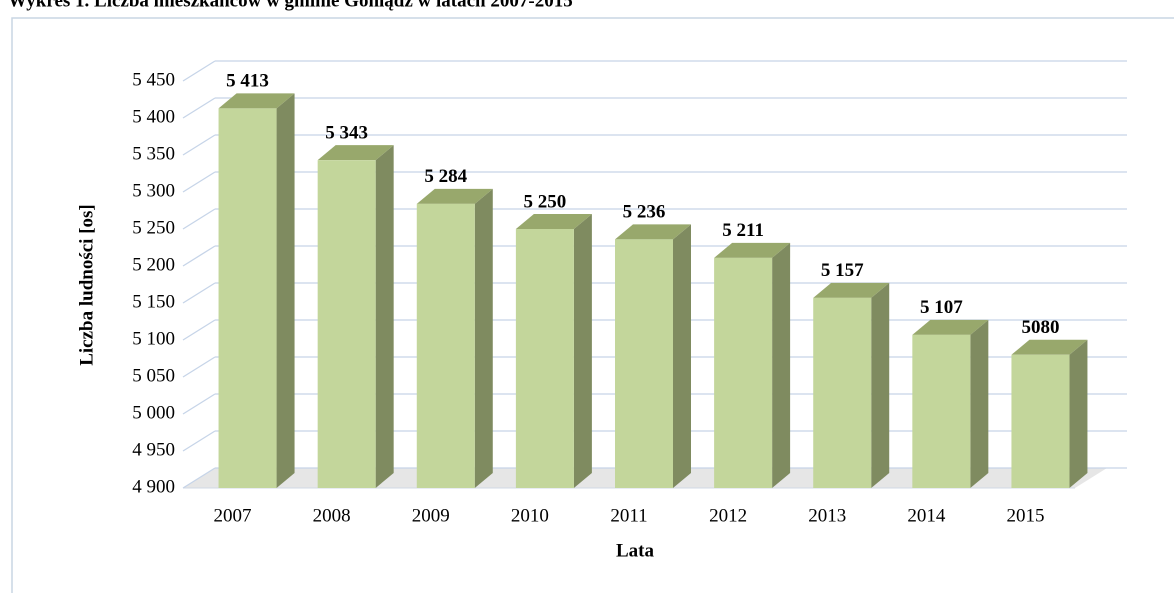  I want to click on y-tick-label: 4 950, so click(153, 449).